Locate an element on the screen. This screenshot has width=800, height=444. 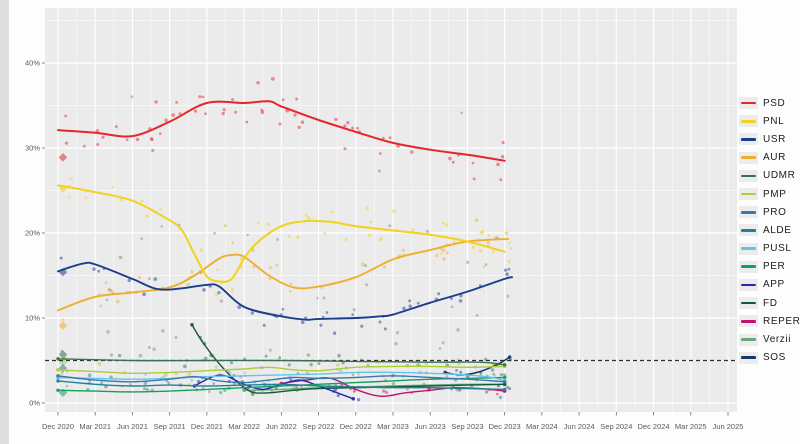
y-tick-label: 20% is located at coordinates (32, 233).